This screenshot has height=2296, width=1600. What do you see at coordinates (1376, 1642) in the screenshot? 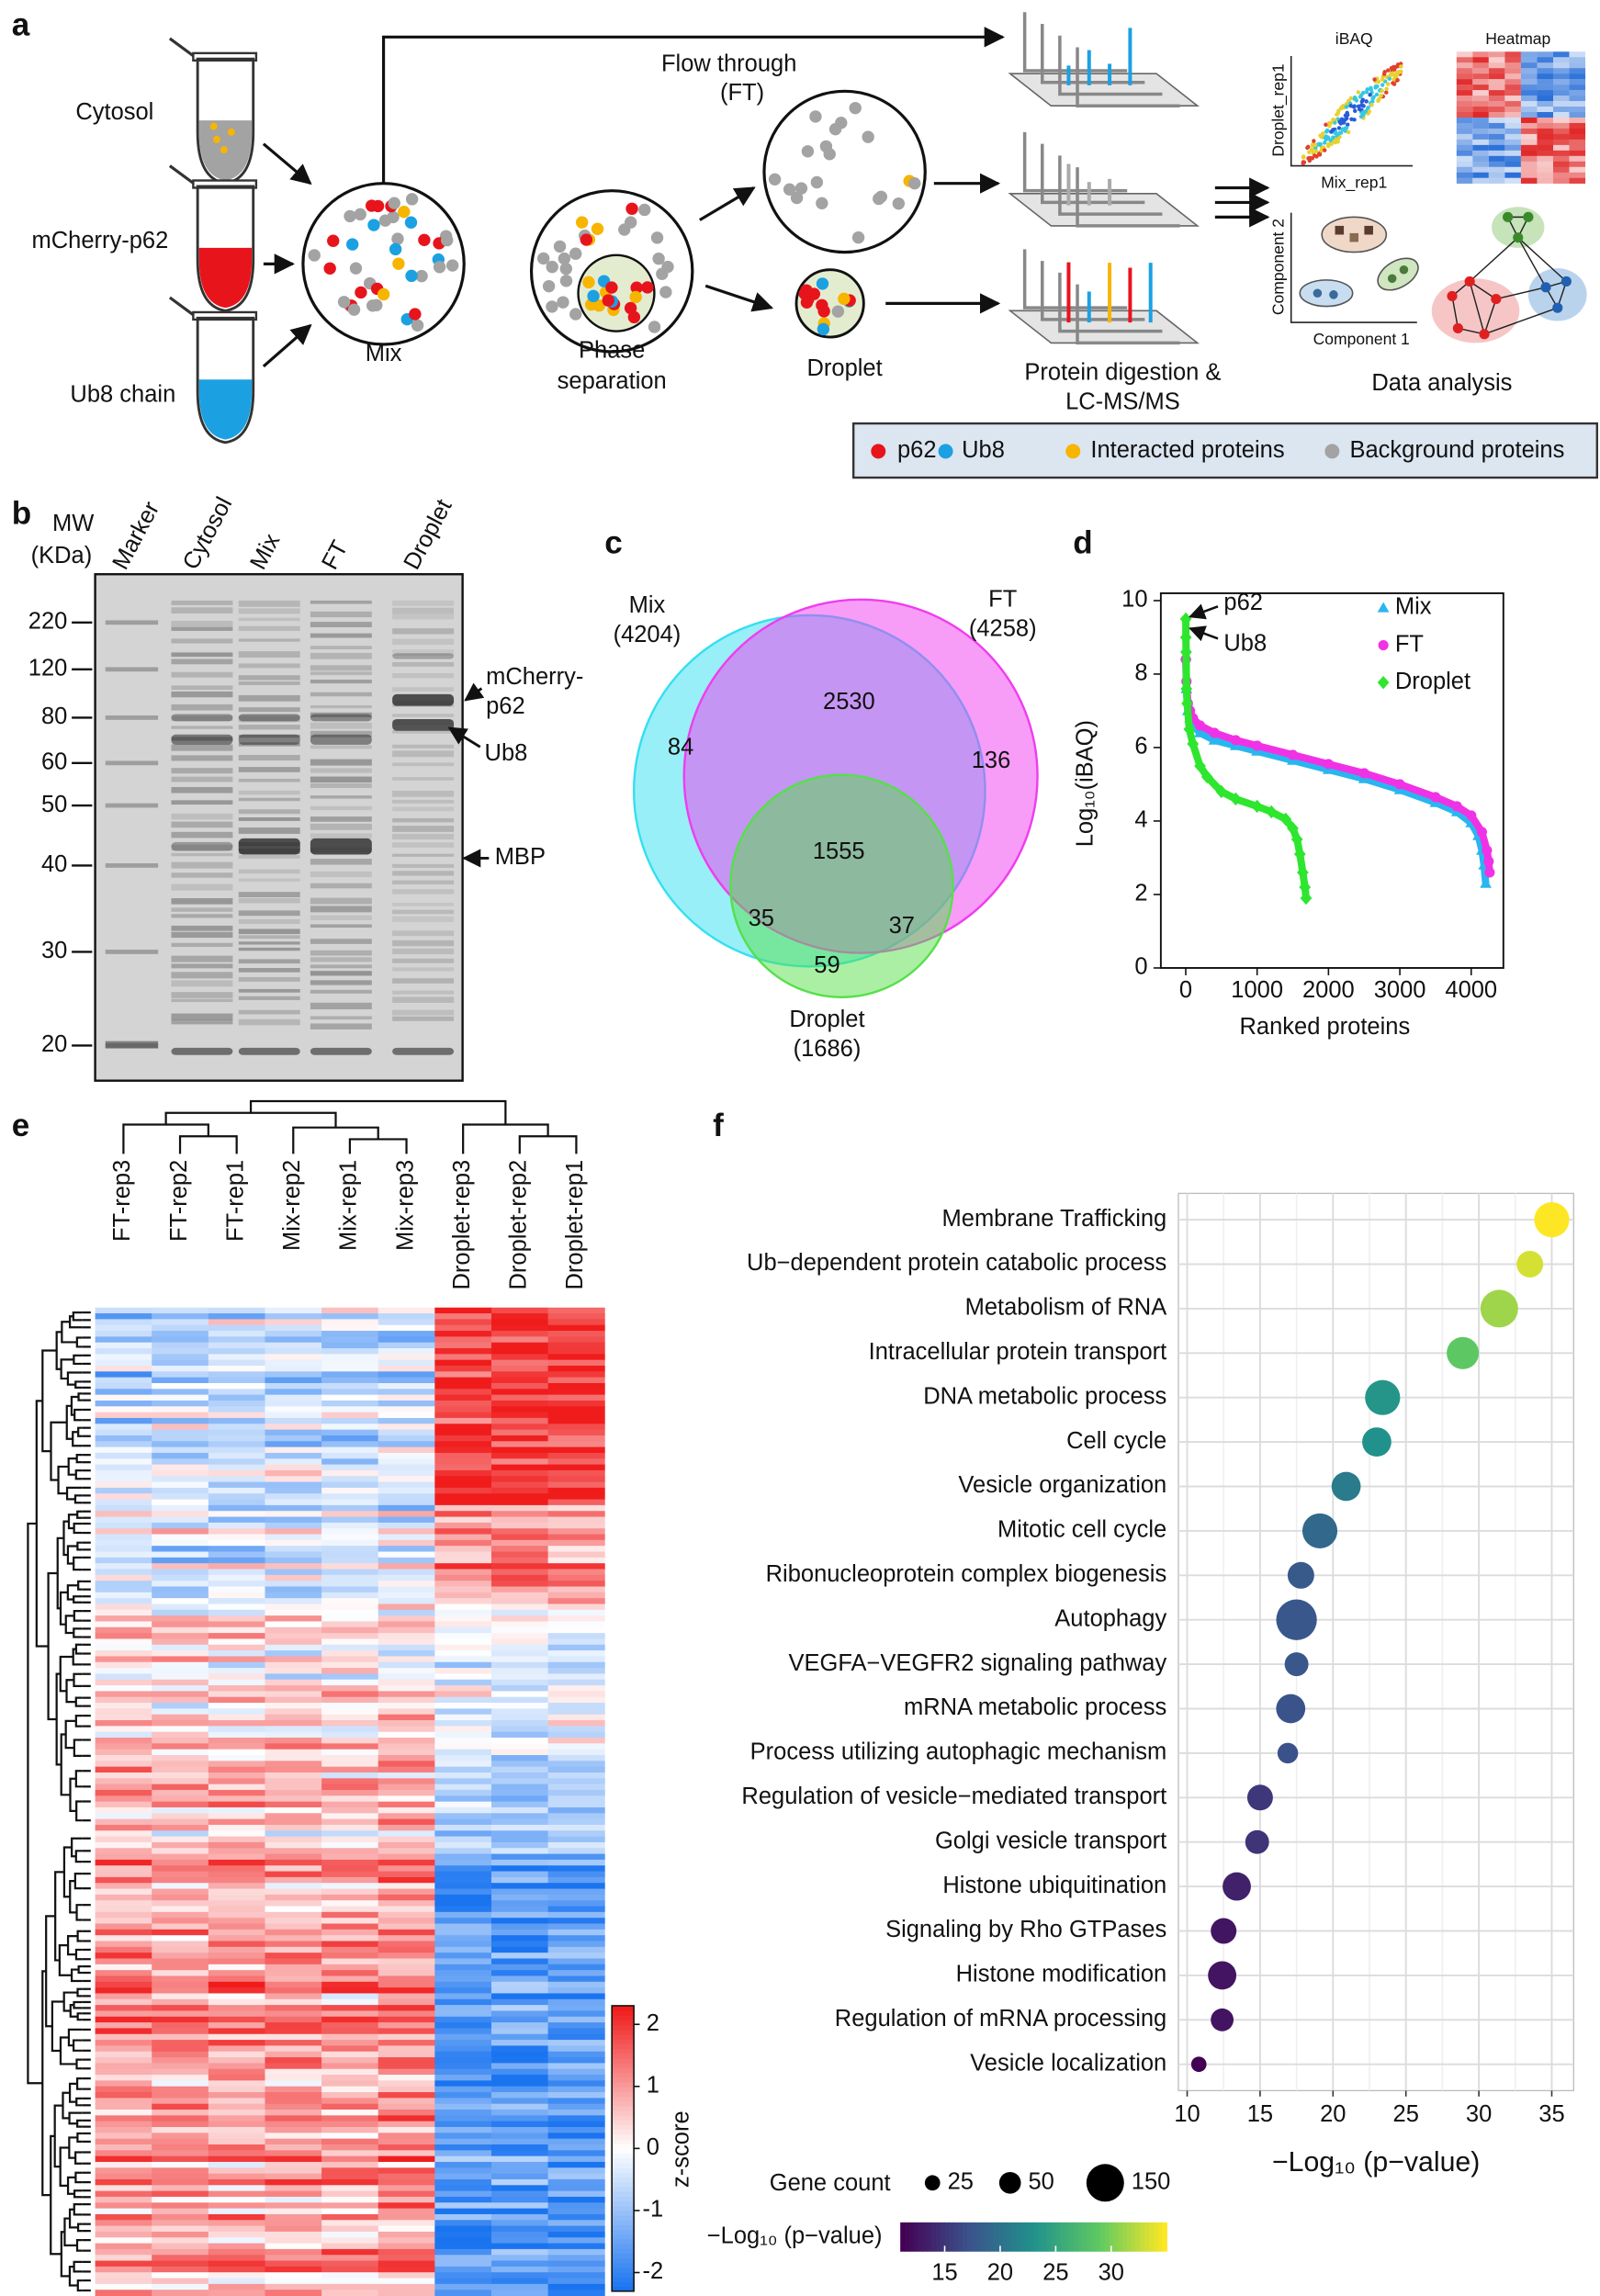
I see `plot-bg` at bounding box center [1376, 1642].